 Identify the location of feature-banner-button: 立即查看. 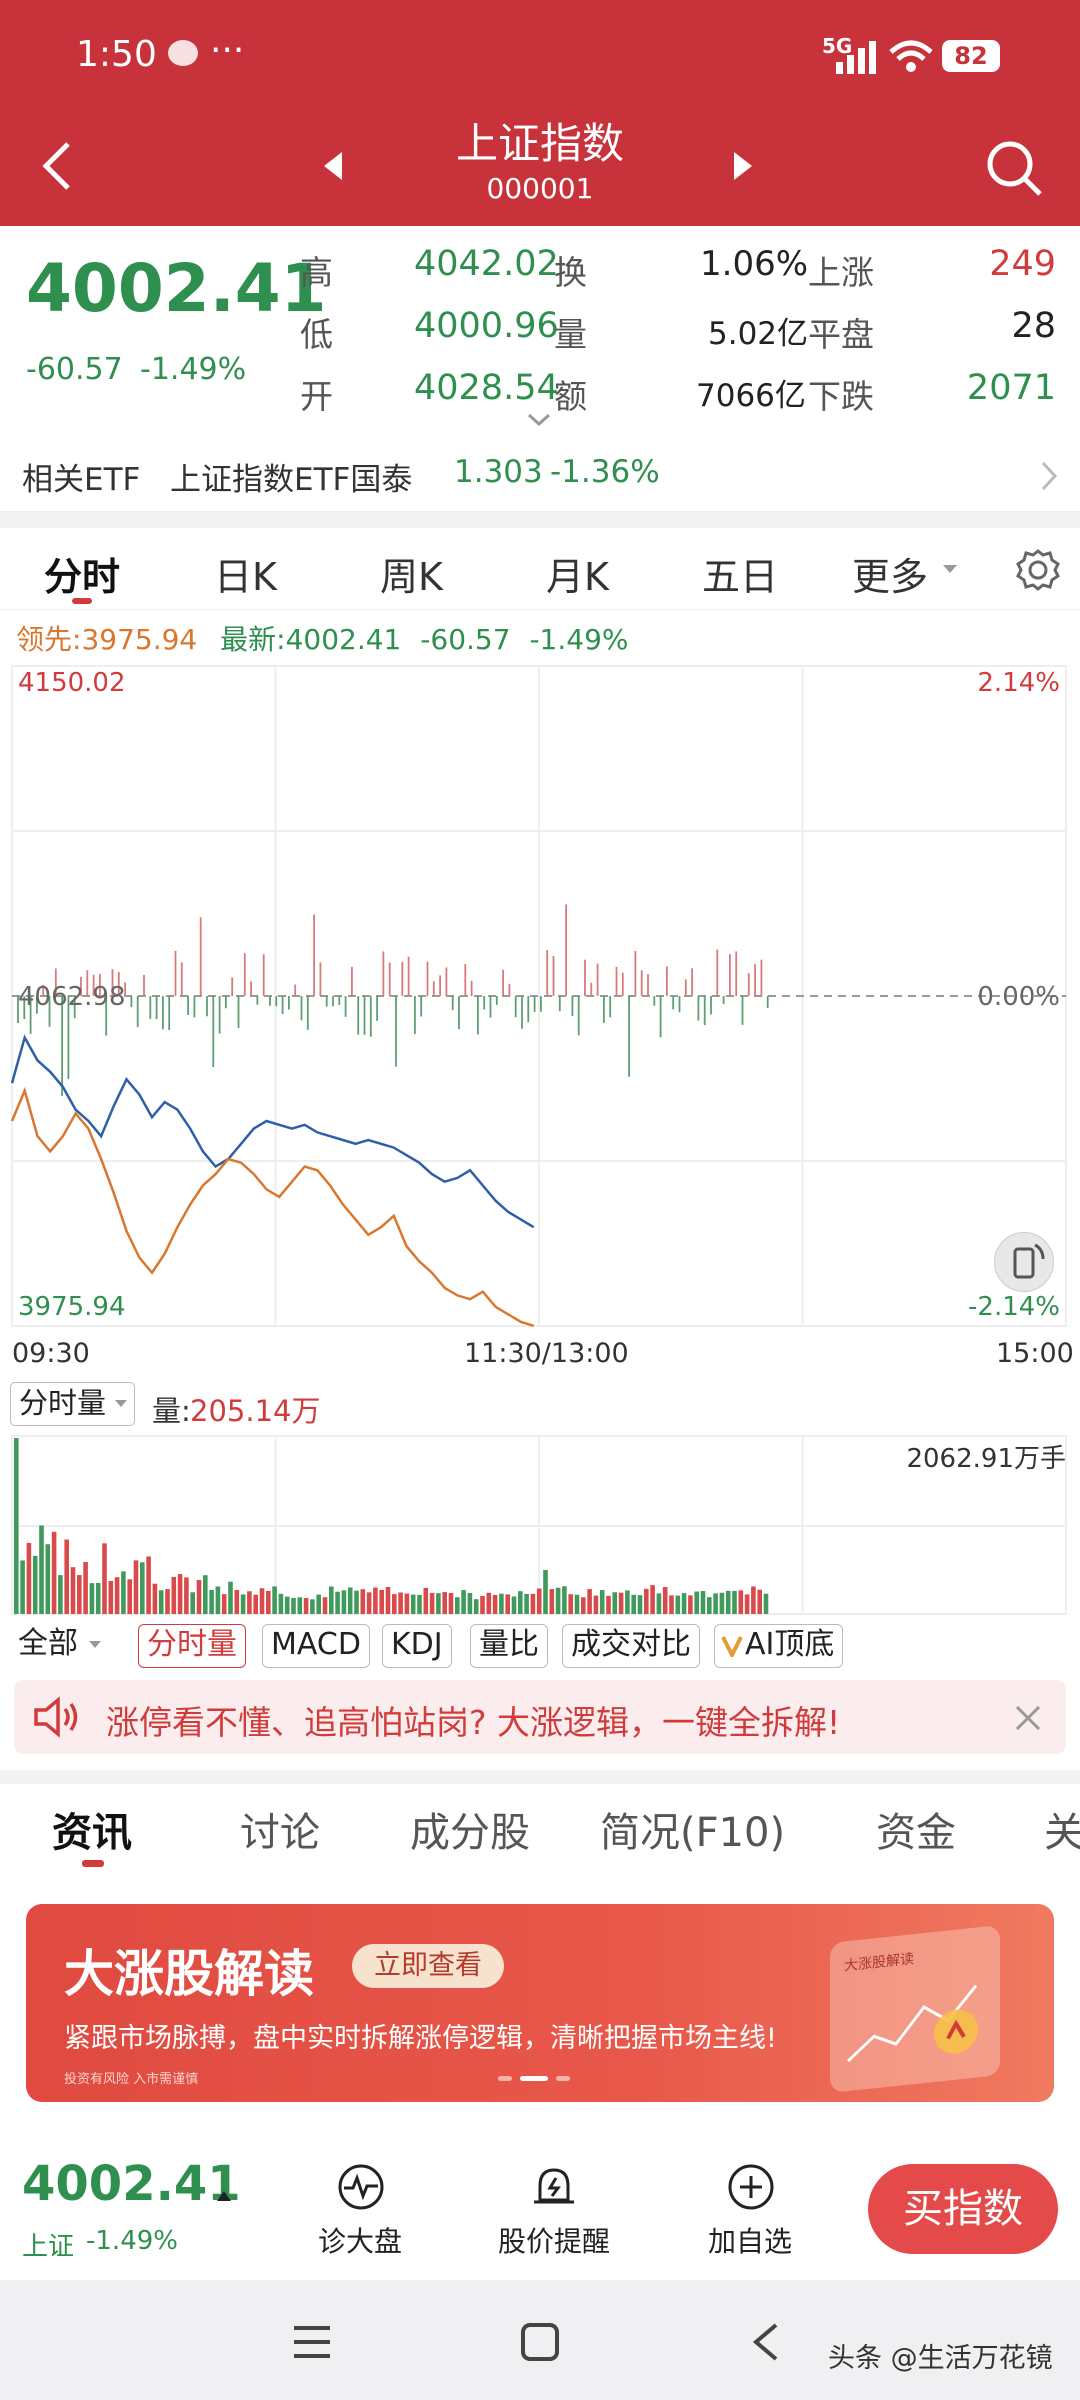
(428, 1966).